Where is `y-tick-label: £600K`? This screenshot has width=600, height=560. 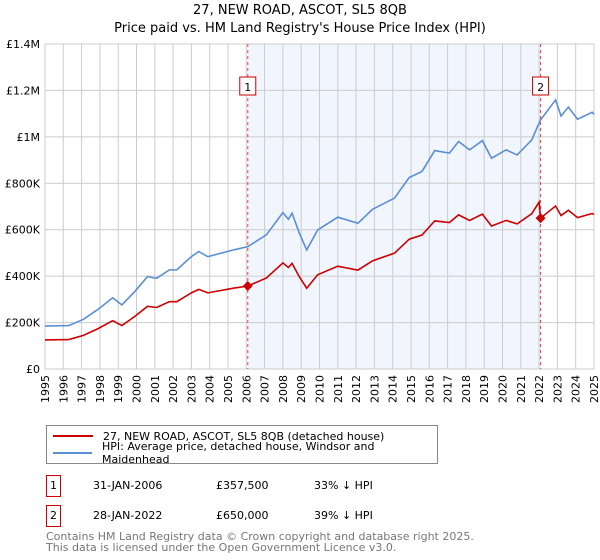
y-tick-label: £600K is located at coordinates (23, 230).